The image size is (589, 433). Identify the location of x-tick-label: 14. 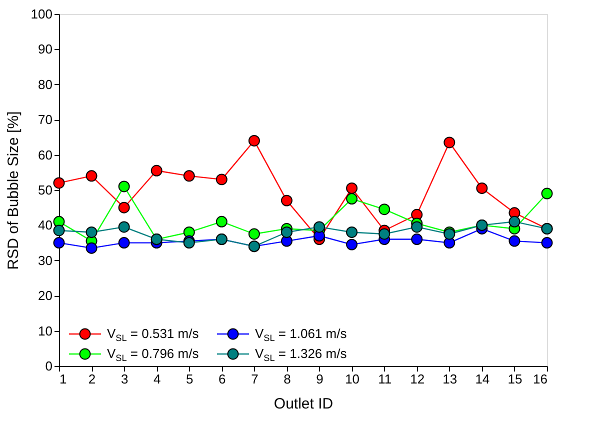
(482, 379).